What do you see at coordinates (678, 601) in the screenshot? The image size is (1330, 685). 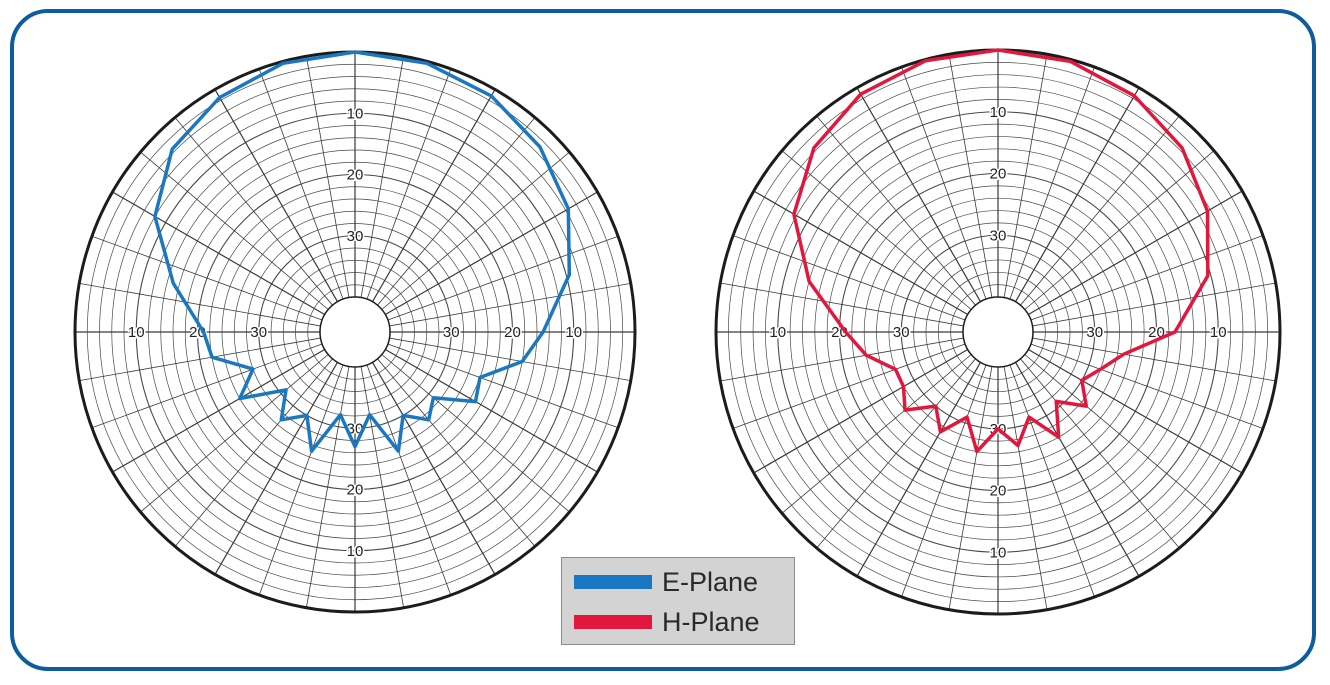 I see `legend: E-Plane H-Plane` at bounding box center [678, 601].